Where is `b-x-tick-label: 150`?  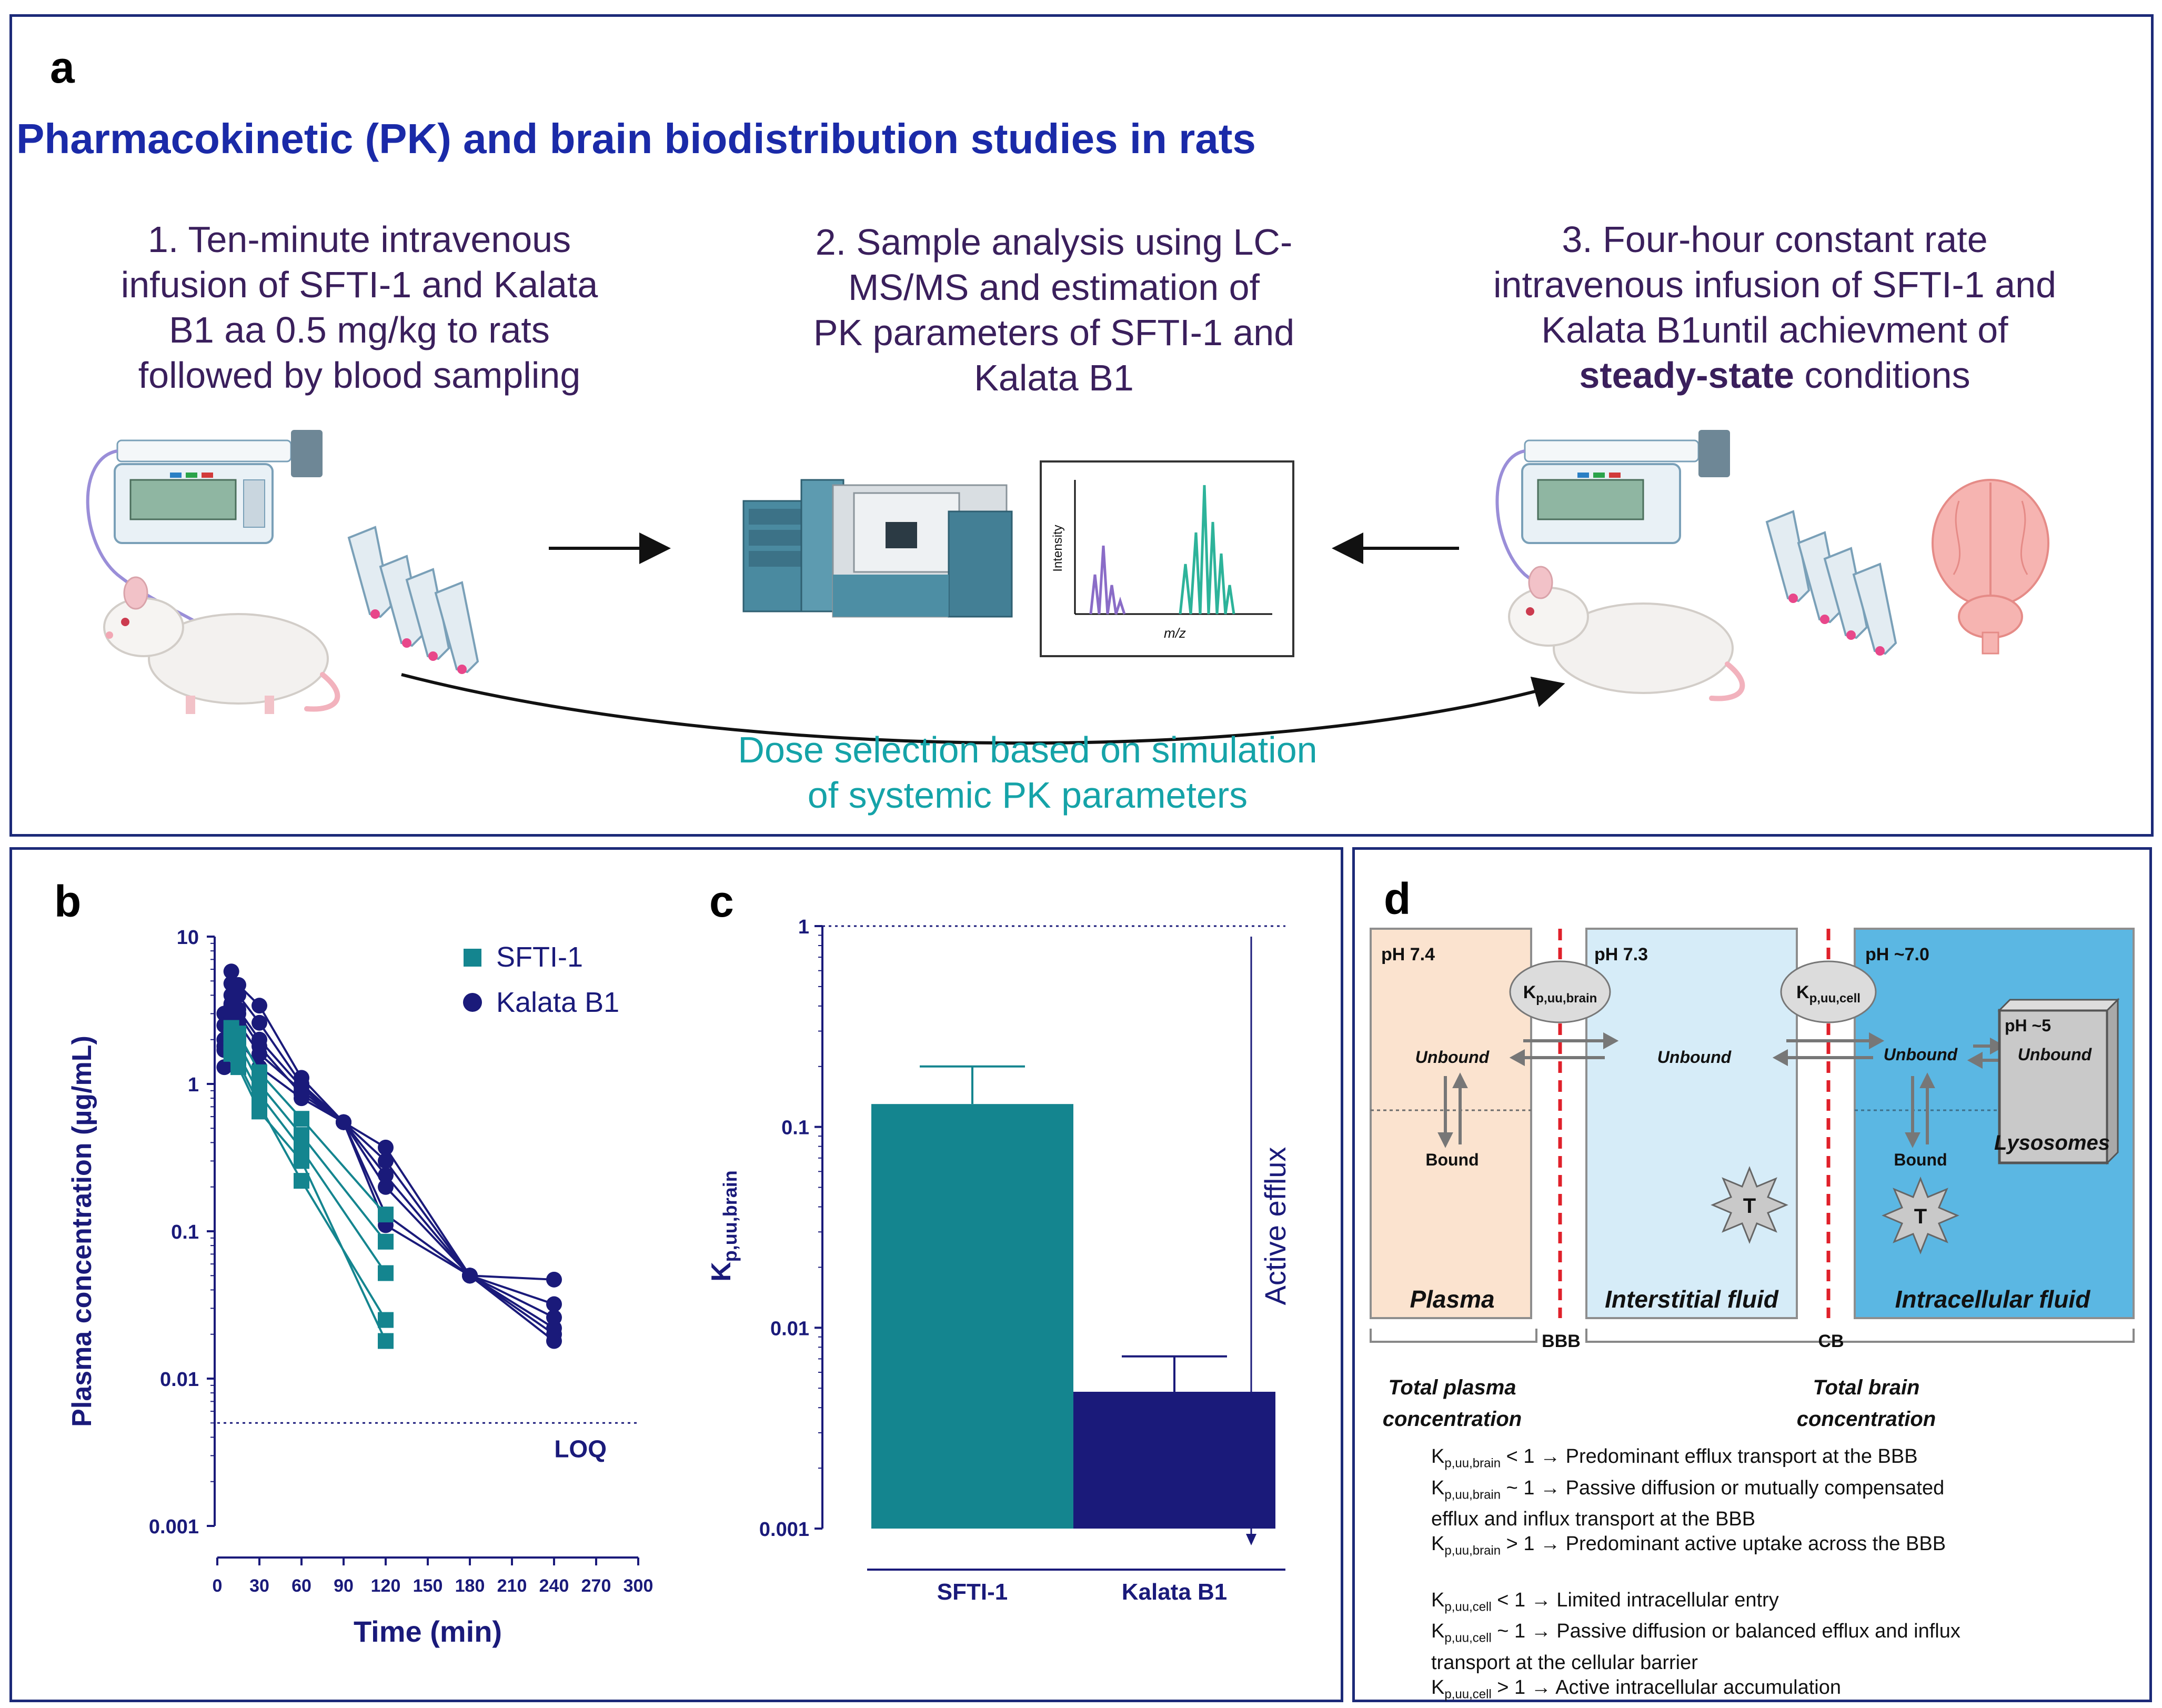
b-x-tick-label: 150 is located at coordinates (428, 1586).